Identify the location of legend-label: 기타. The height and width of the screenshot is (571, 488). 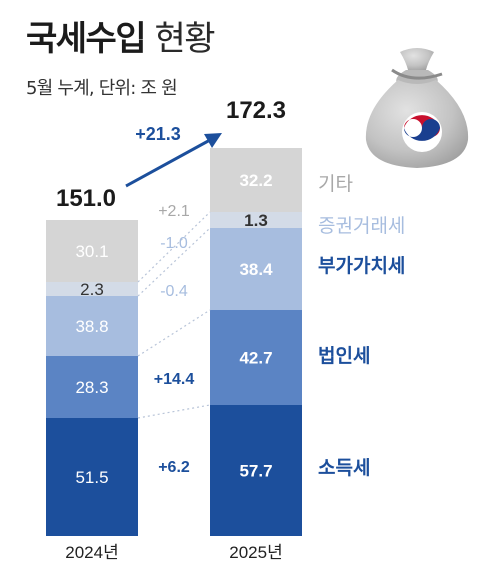
(335, 184).